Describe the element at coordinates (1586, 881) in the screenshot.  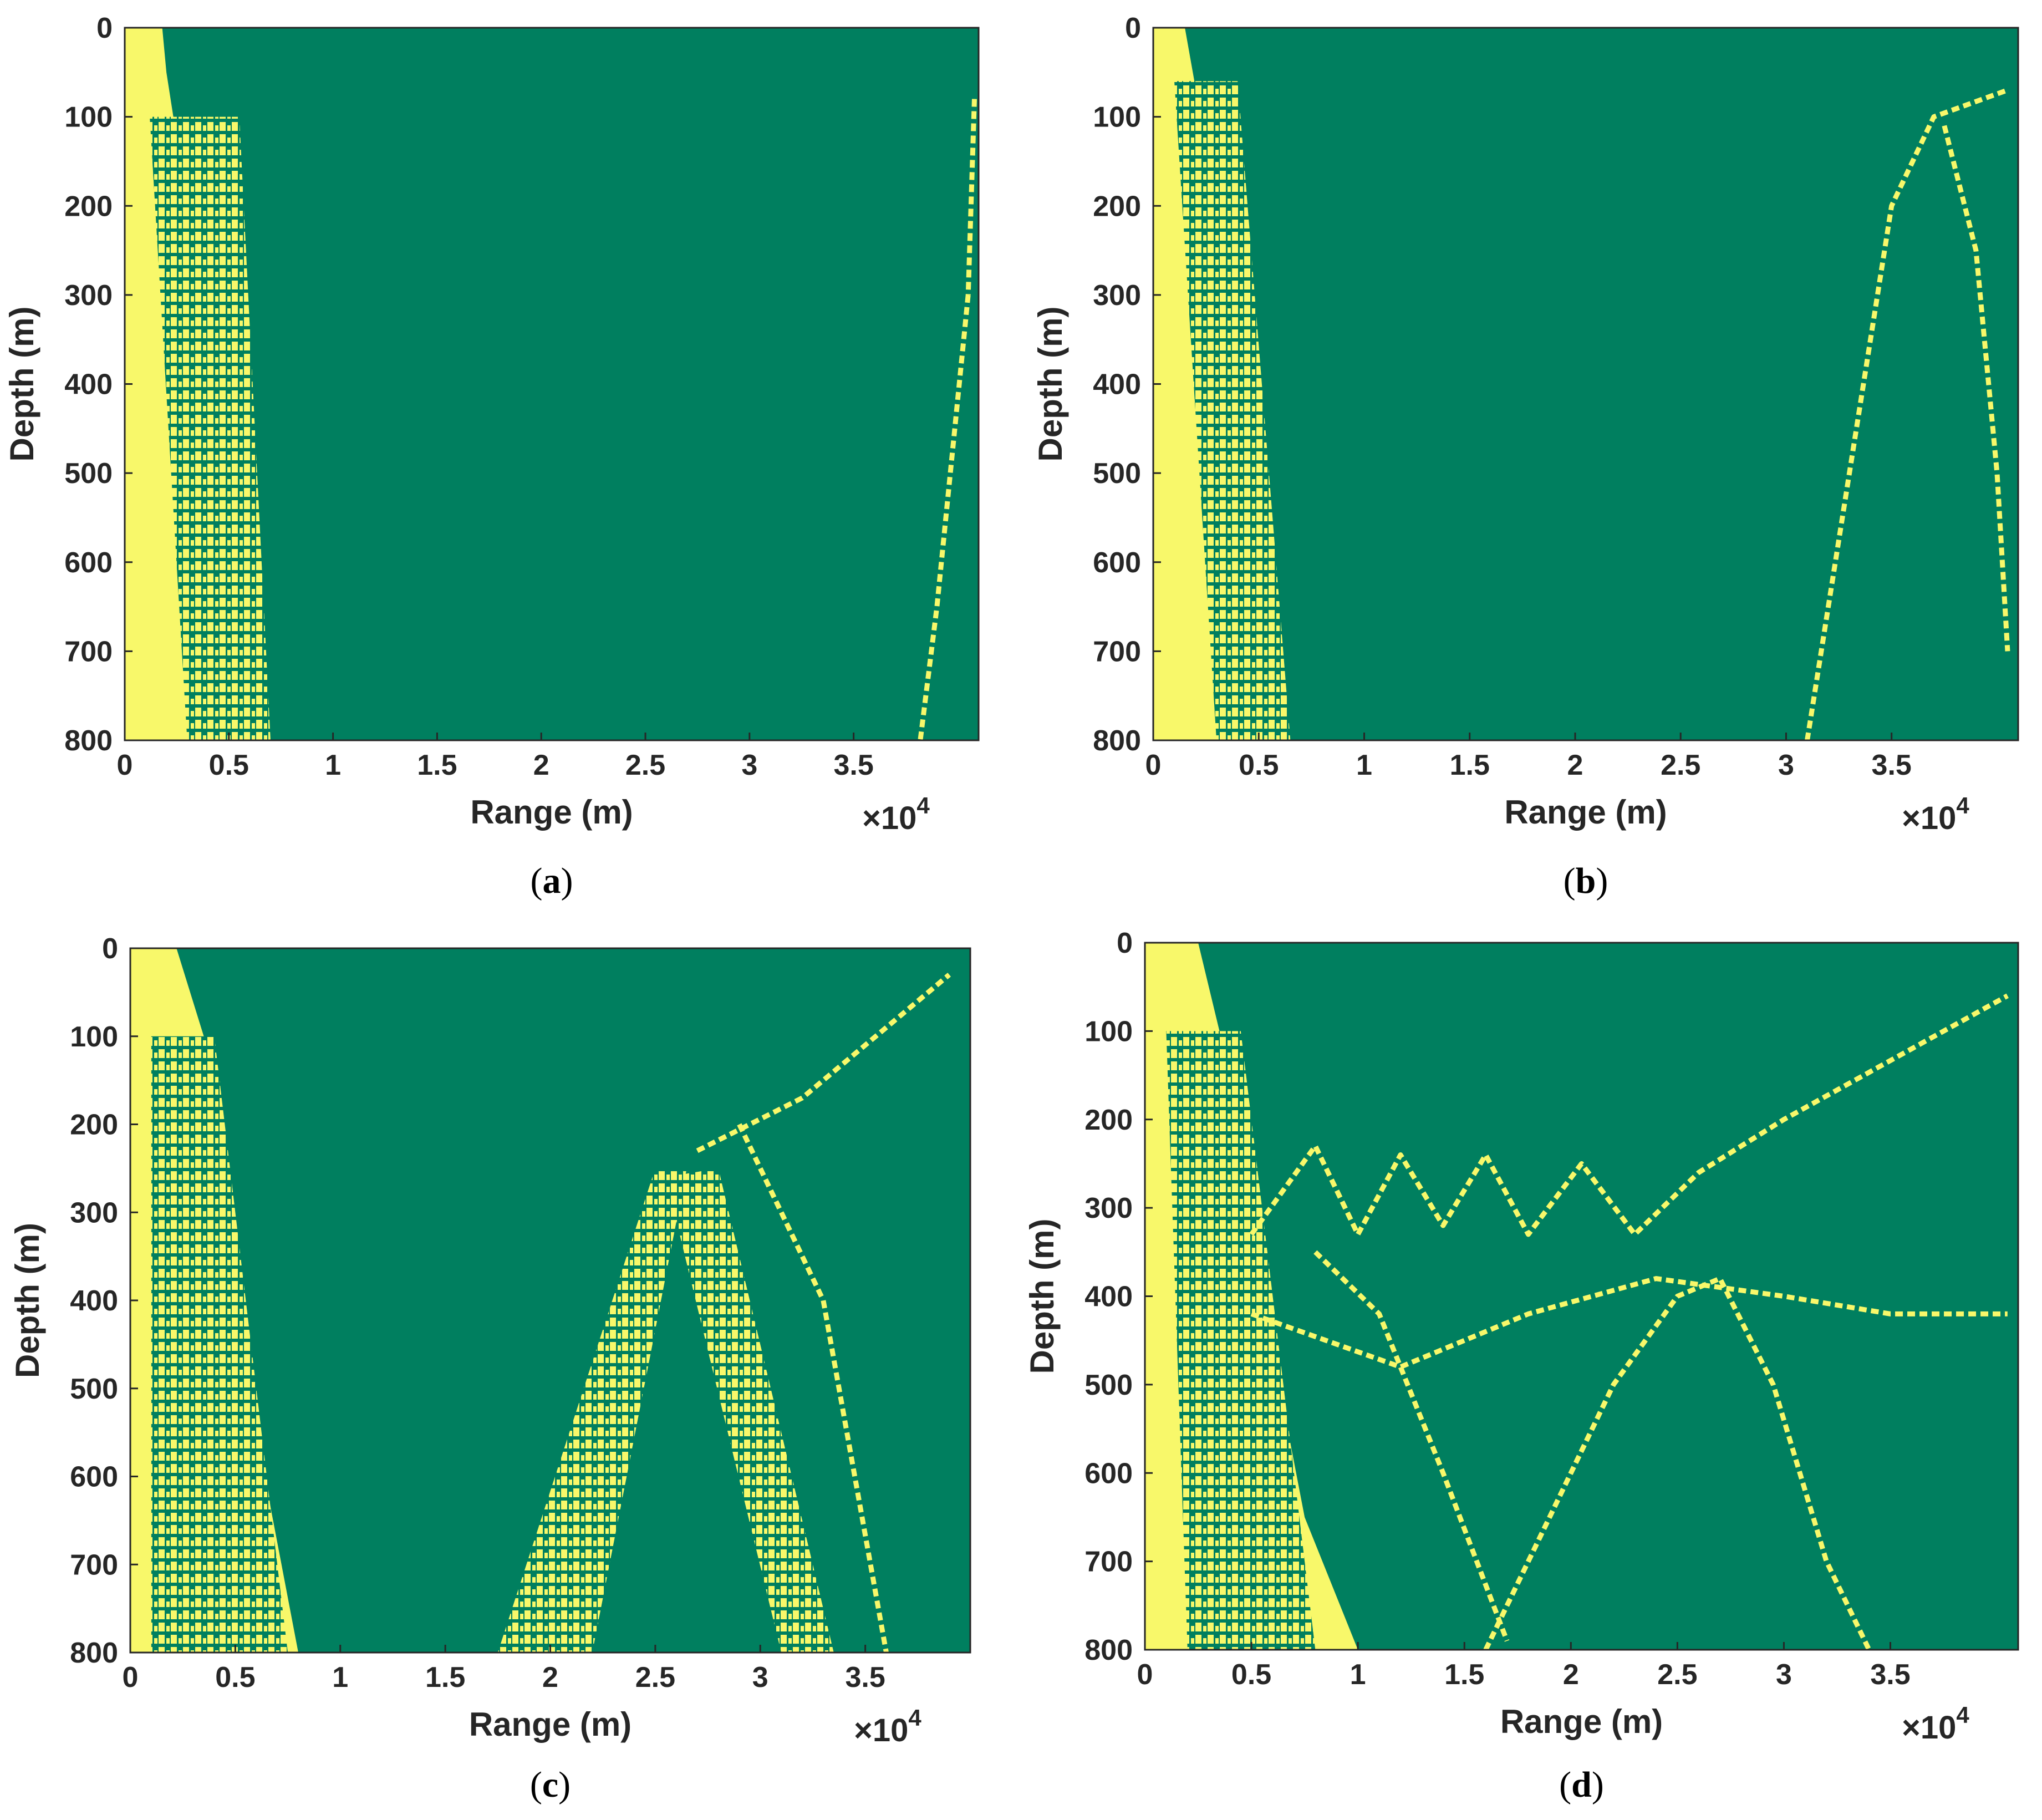
I see `panel-label: (b)` at that location.